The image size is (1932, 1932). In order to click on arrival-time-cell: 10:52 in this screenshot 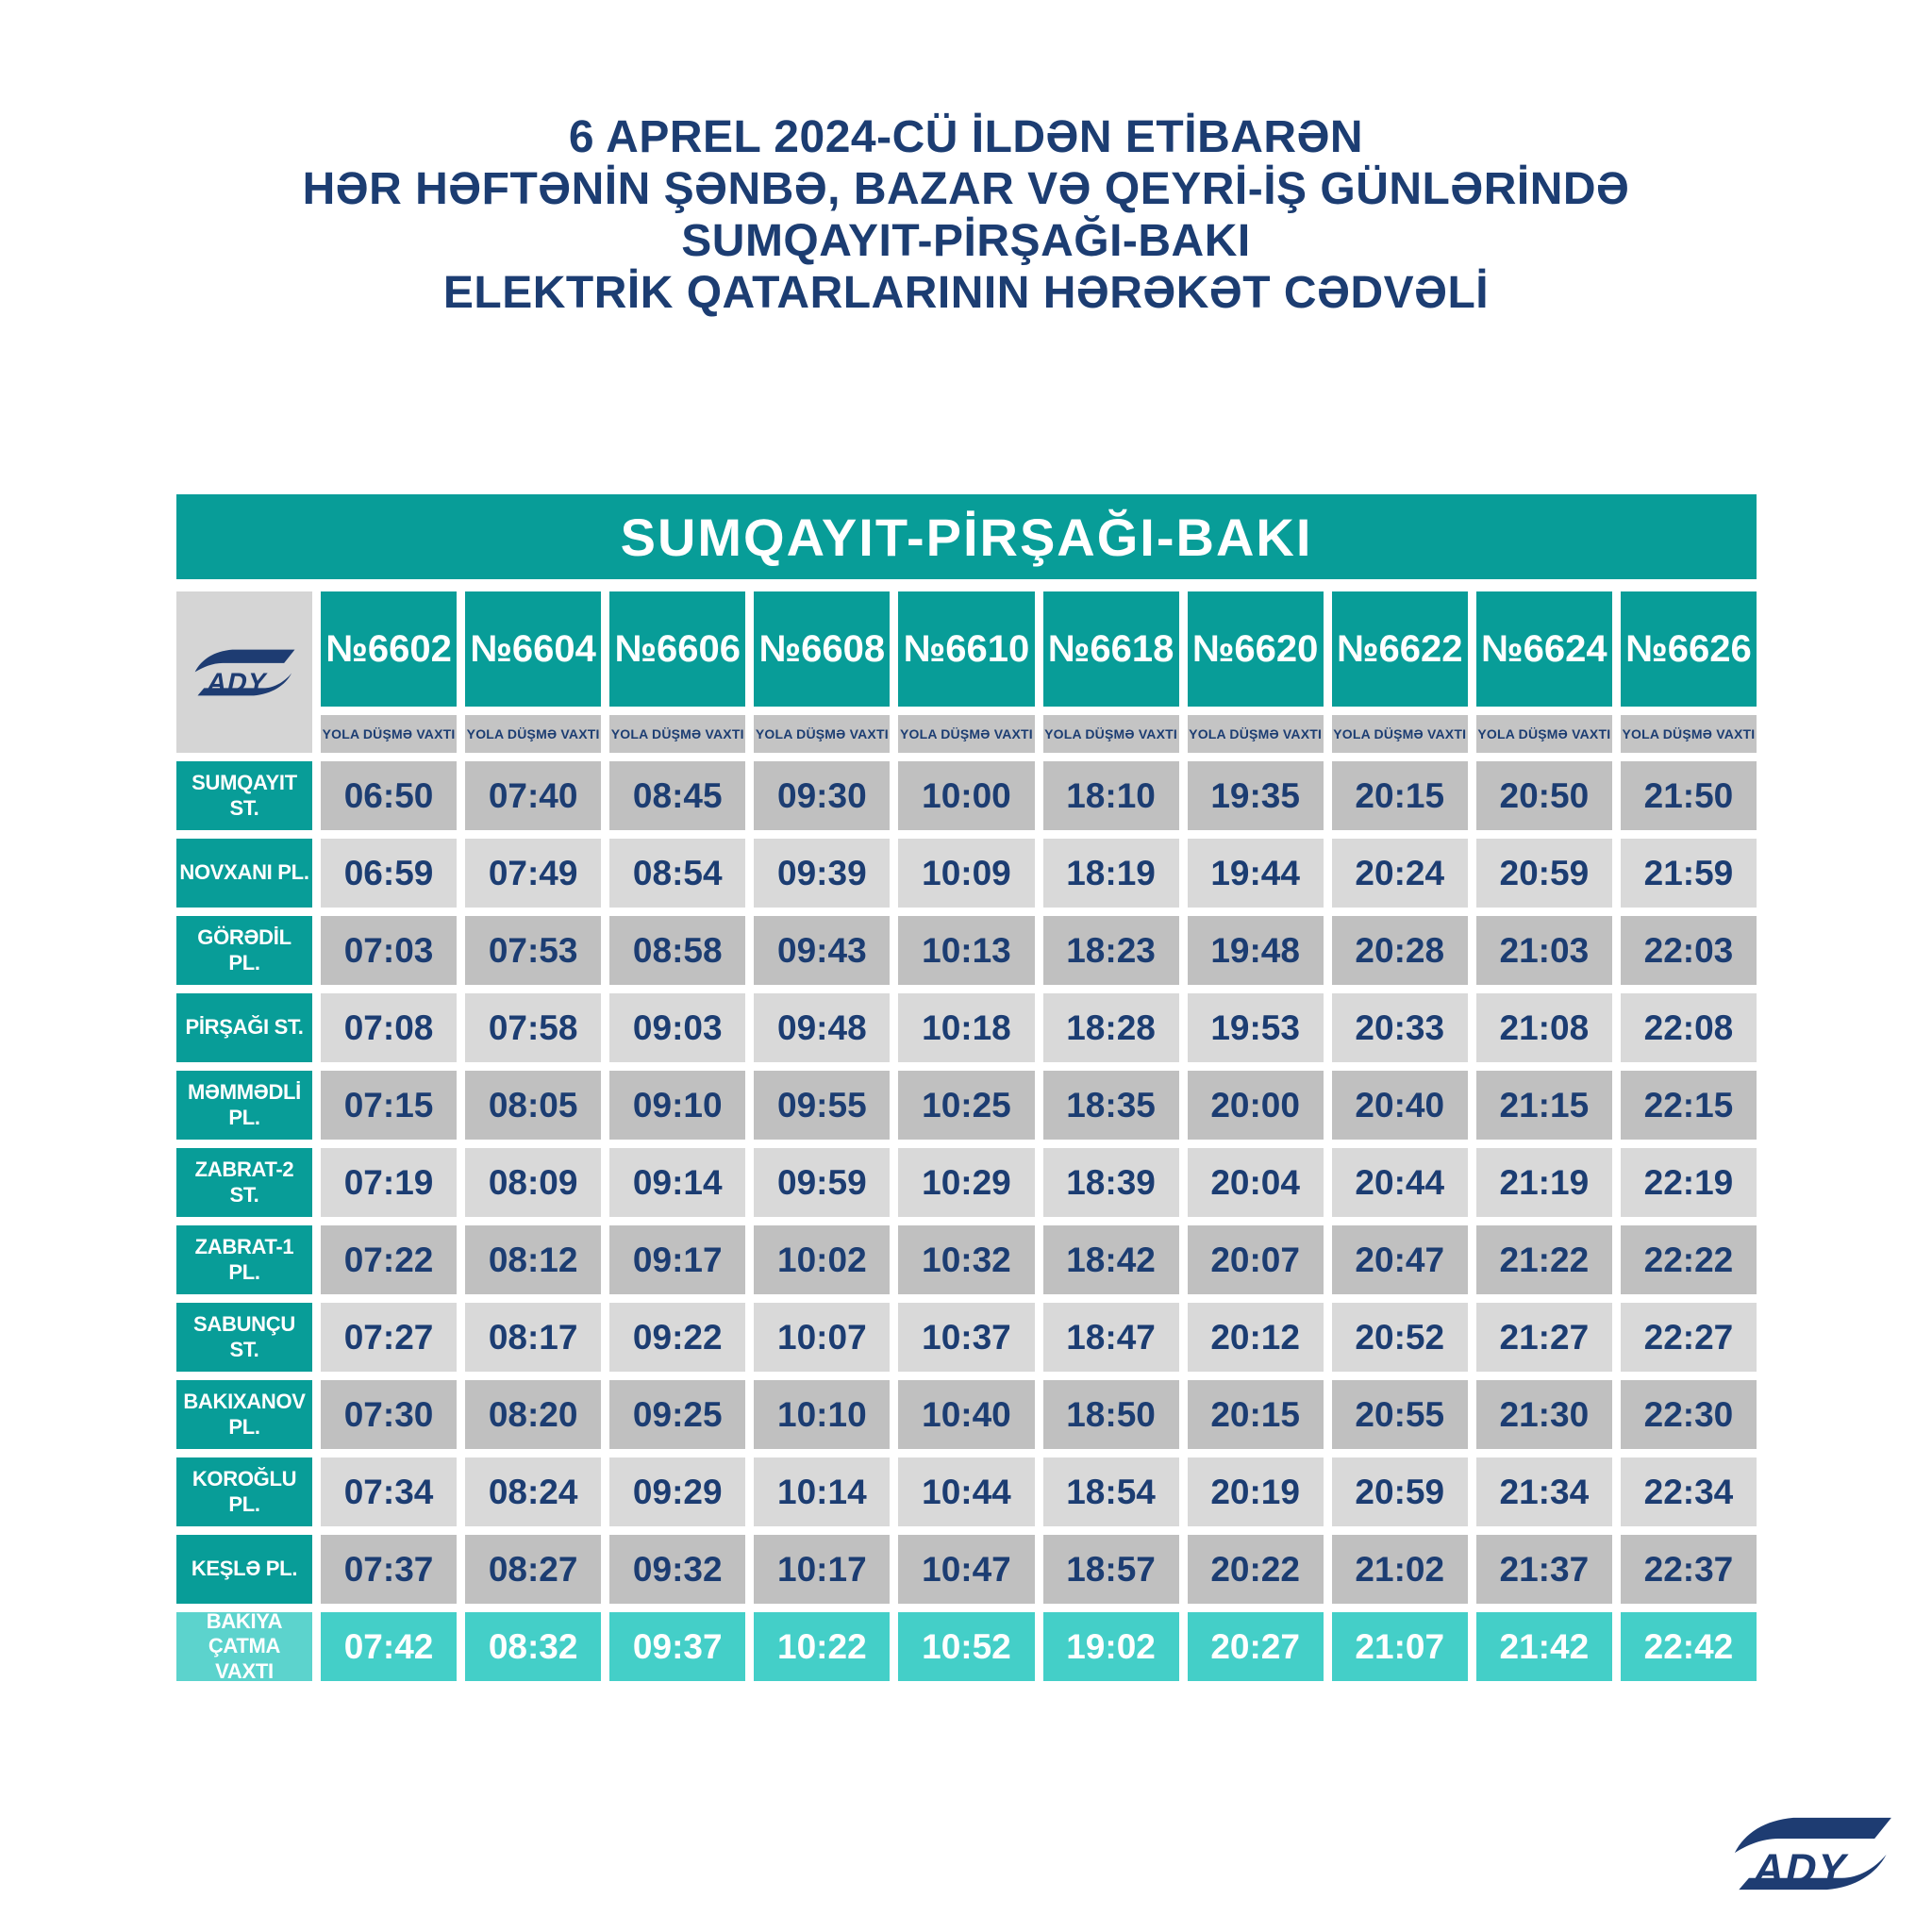, I will do `click(967, 1647)`.